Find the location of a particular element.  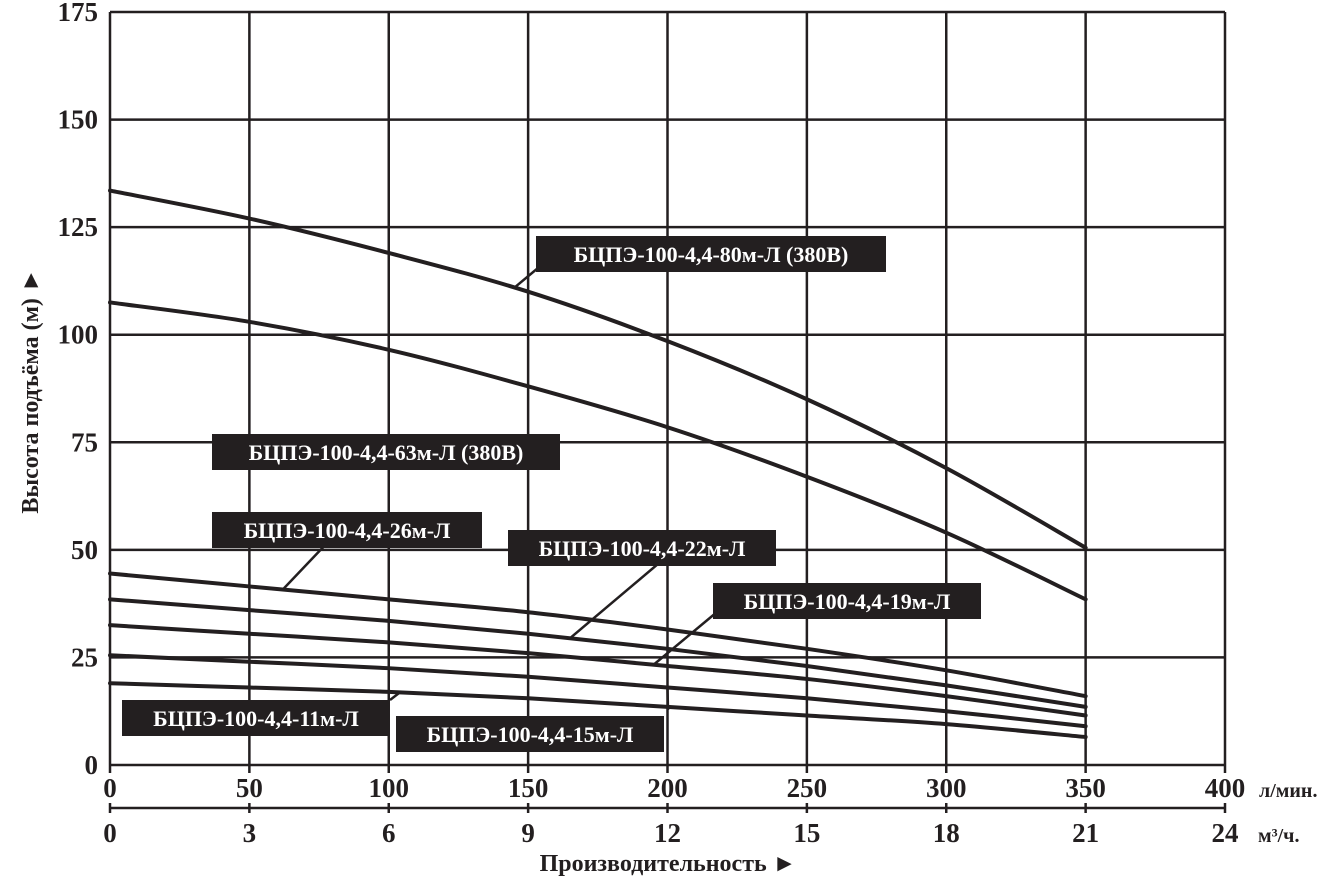

series-label: БЦПЭ-100-4,4-80м-Л (380В) is located at coordinates (711, 254).